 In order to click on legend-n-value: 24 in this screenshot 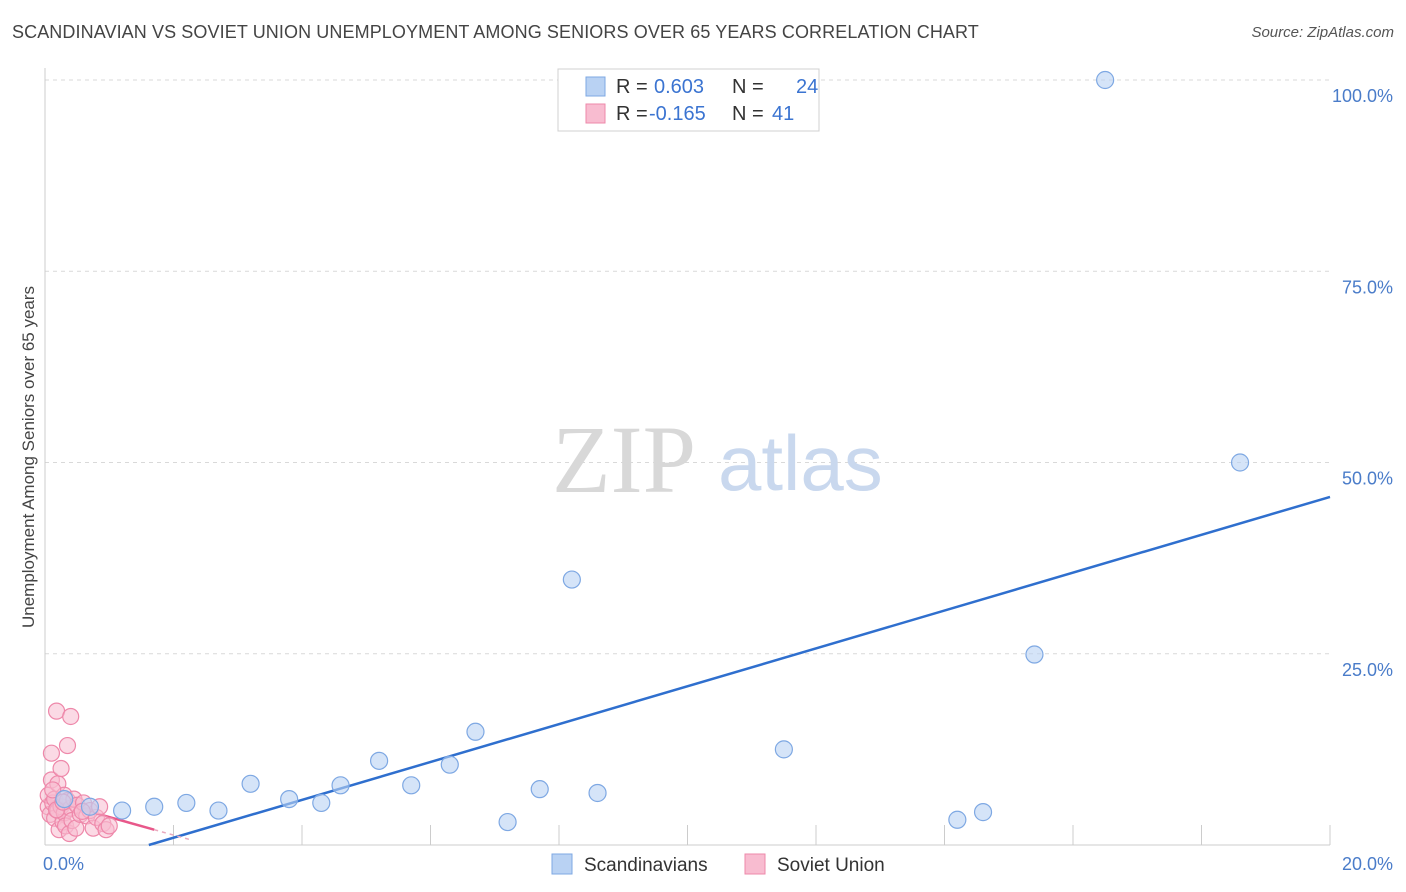, I will do `click(807, 87)`.